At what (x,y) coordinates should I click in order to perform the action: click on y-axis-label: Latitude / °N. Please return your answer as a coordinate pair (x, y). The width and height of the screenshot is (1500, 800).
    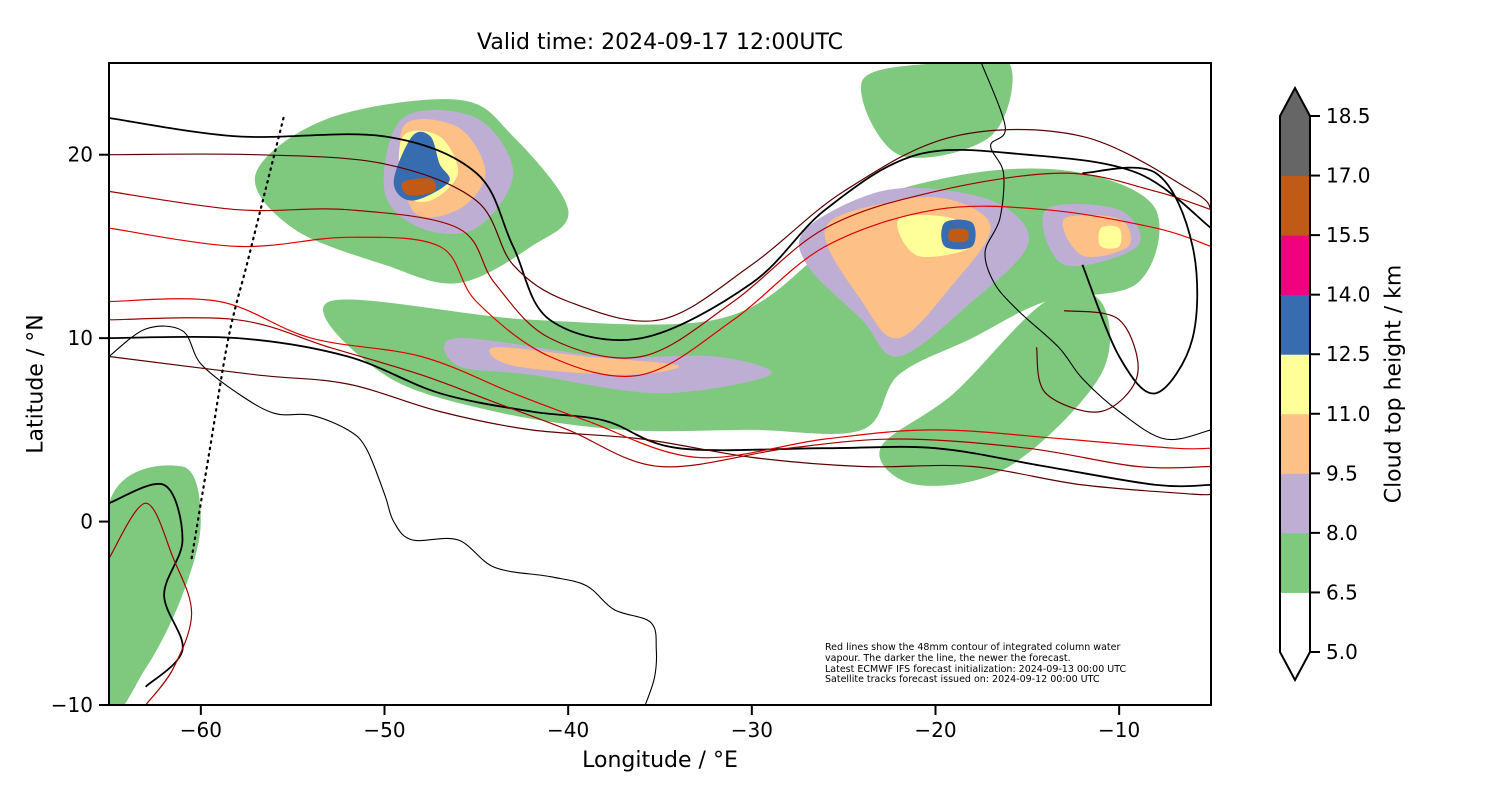
    Looking at the image, I should click on (36, 384).